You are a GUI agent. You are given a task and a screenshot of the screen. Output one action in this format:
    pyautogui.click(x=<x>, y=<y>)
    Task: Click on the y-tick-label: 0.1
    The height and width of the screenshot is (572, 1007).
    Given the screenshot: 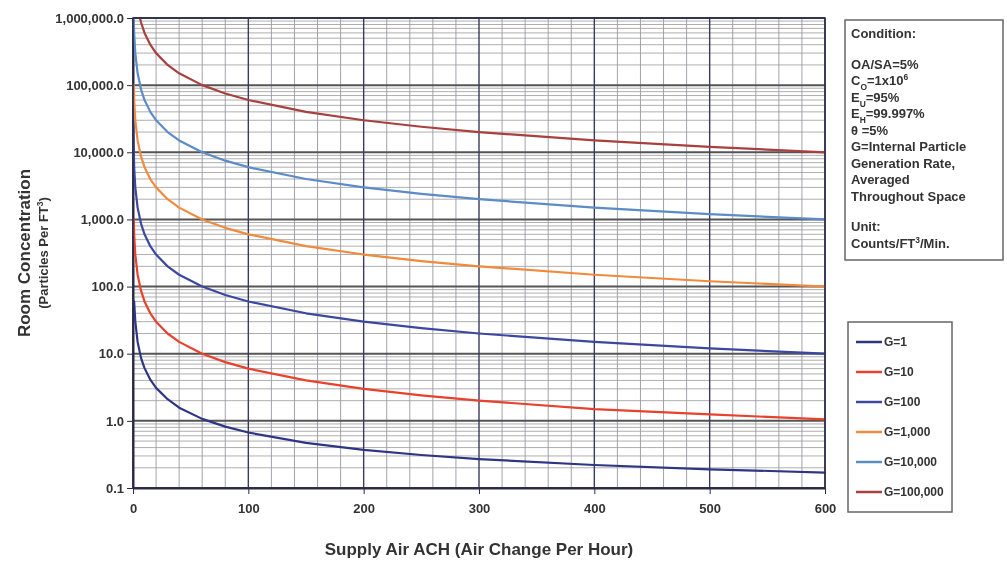 What is the action you would take?
    pyautogui.click(x=114, y=488)
    